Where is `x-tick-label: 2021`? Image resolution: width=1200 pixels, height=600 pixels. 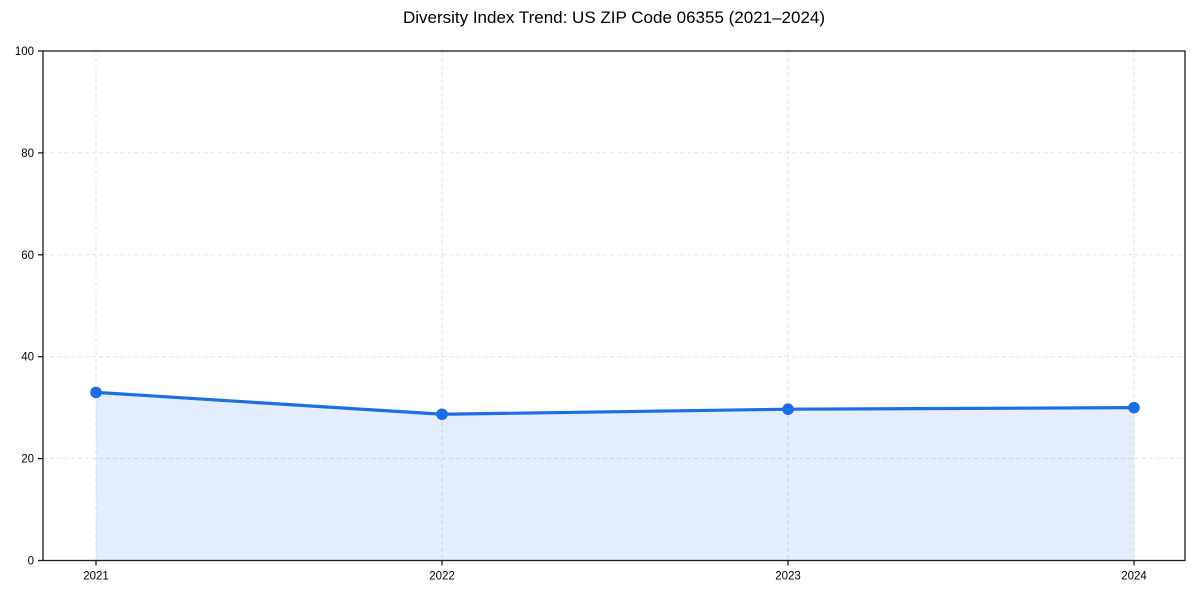
x-tick-label: 2021 is located at coordinates (96, 577).